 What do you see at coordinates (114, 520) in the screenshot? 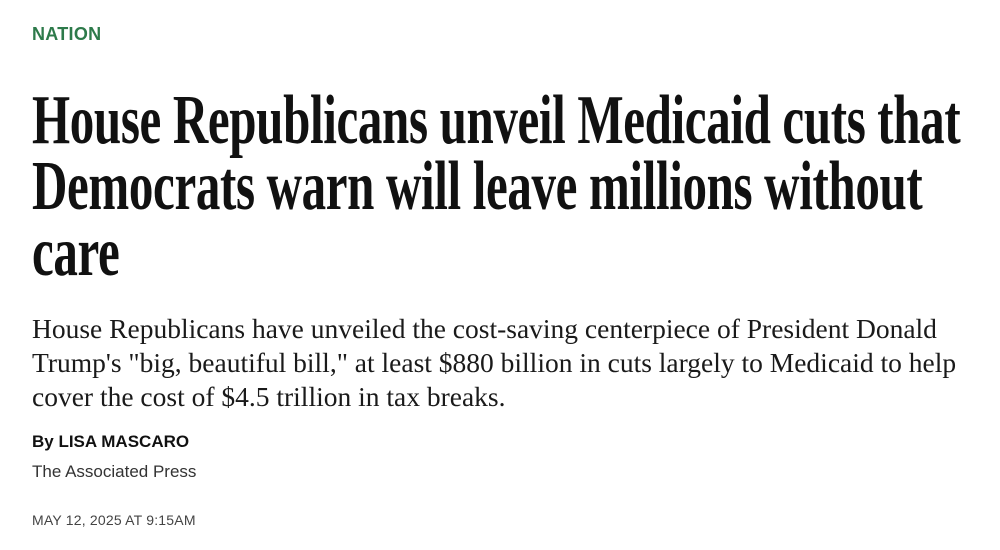
I see `publish-date: MAY 12, 2025 AT 9:15AM` at bounding box center [114, 520].